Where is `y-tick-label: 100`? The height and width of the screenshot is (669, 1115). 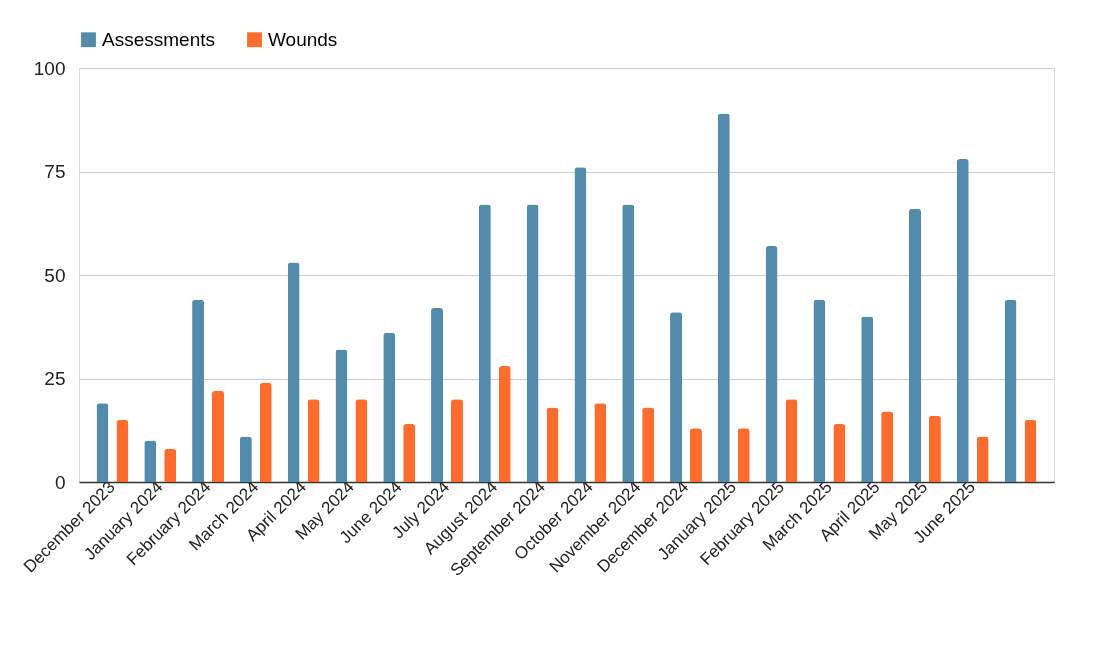 y-tick-label: 100 is located at coordinates (49, 68).